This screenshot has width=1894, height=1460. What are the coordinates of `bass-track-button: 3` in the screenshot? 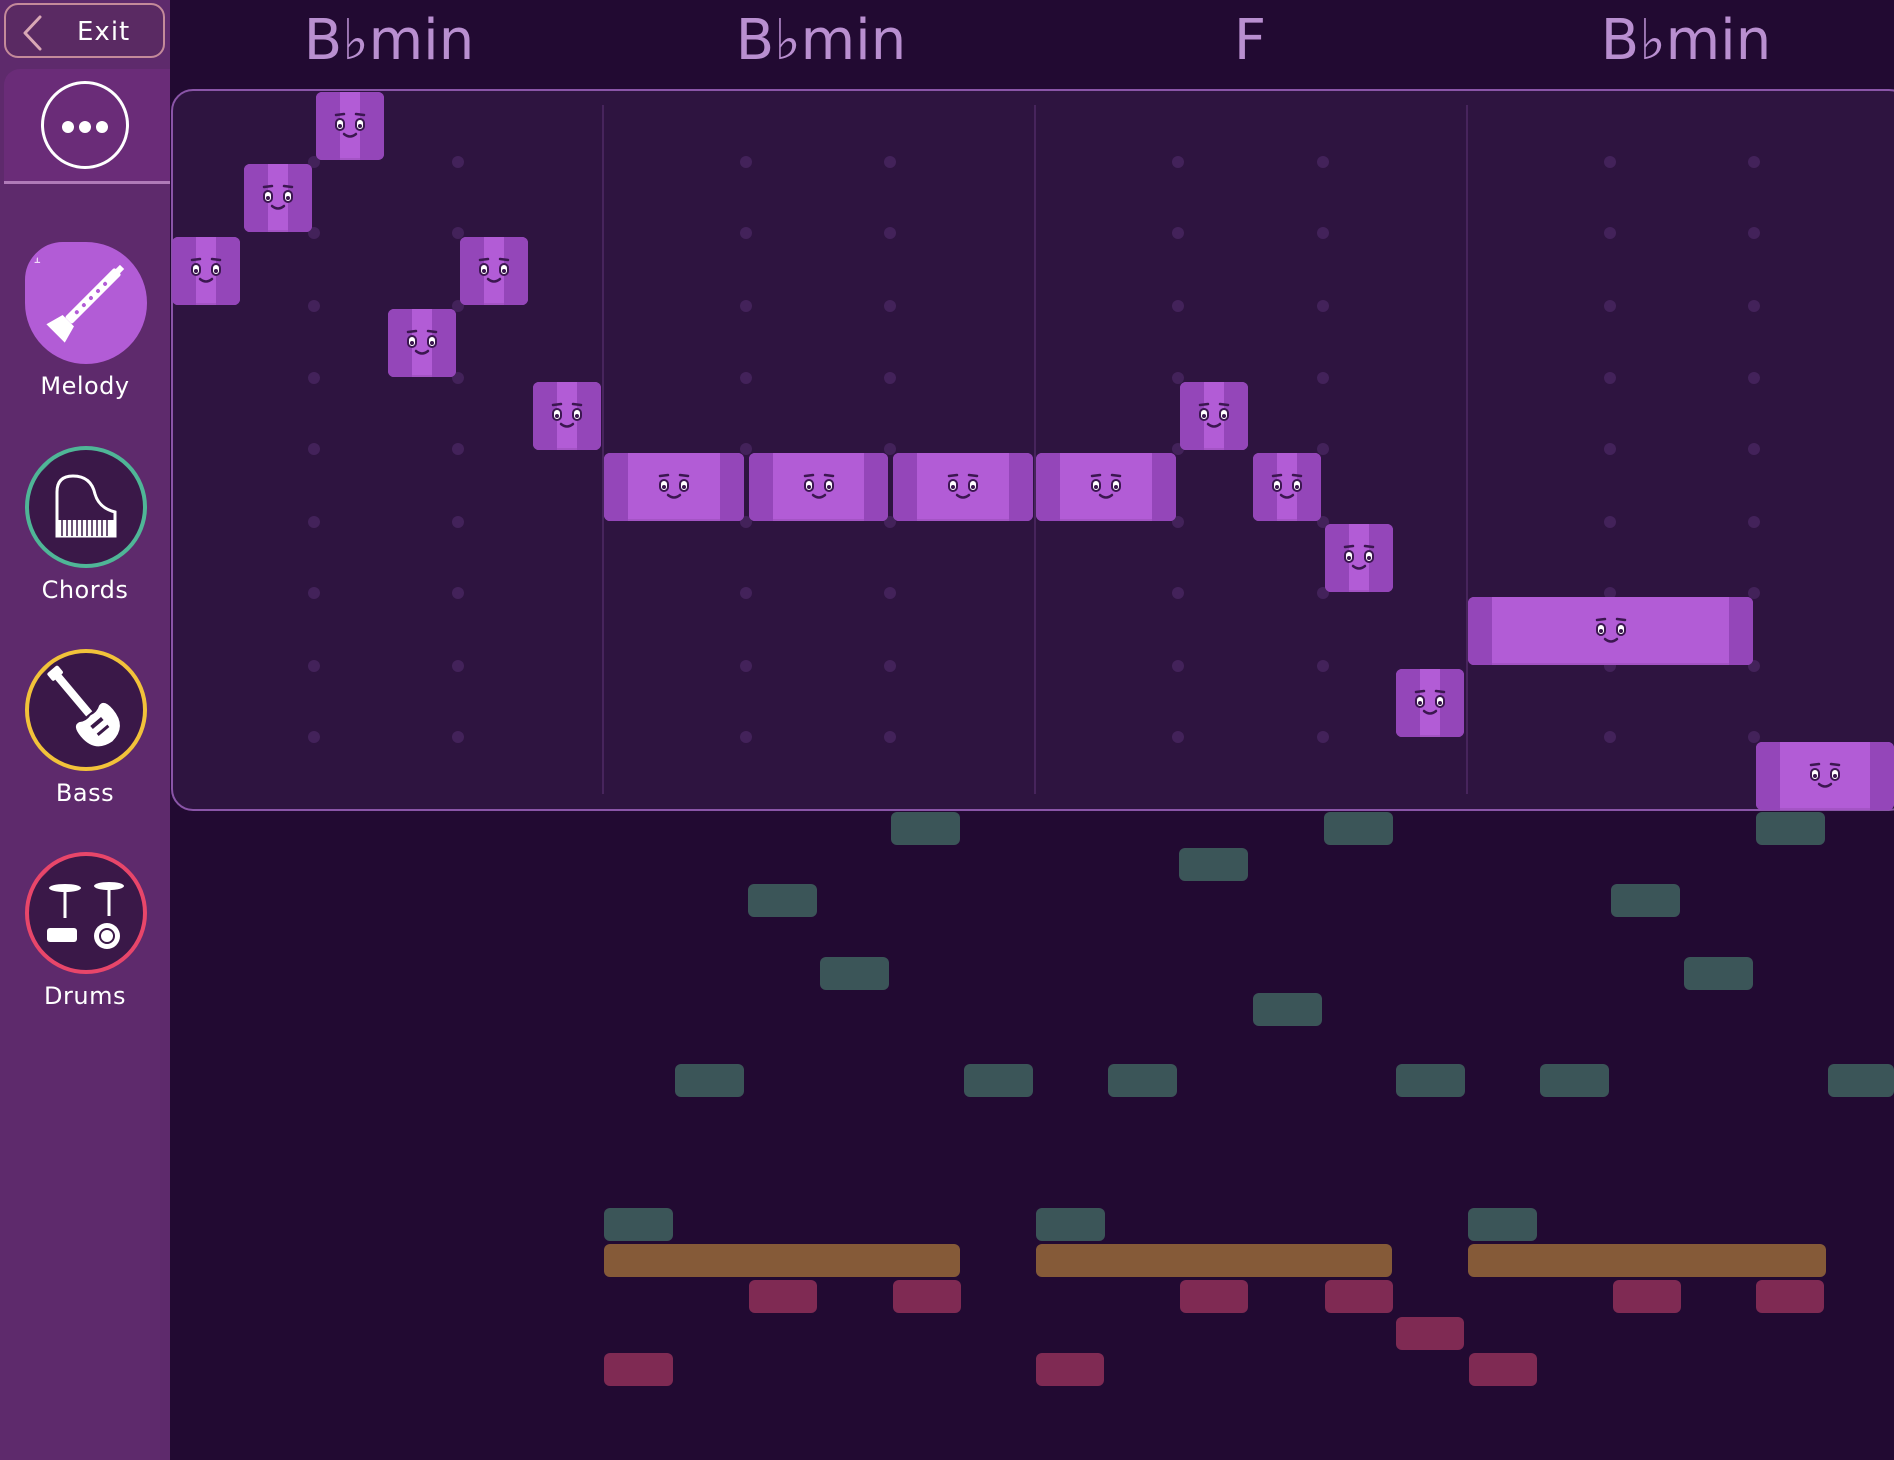 It's located at (86, 710).